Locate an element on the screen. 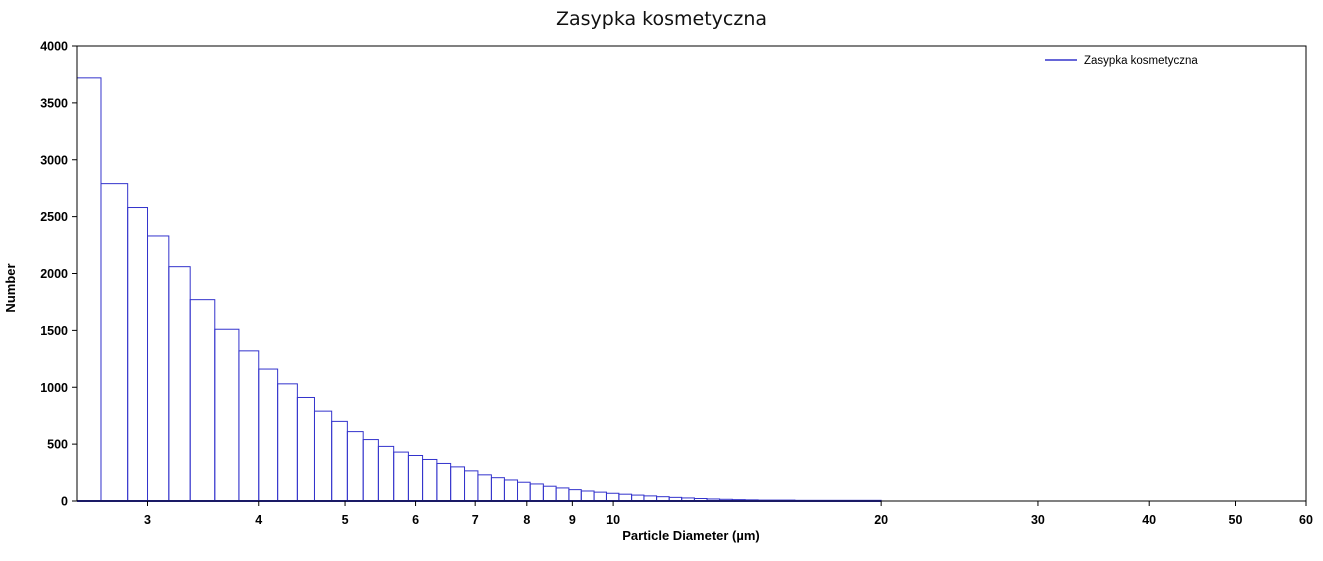 This screenshot has height=561, width=1323. y-tick-label: 0 is located at coordinates (64, 502).